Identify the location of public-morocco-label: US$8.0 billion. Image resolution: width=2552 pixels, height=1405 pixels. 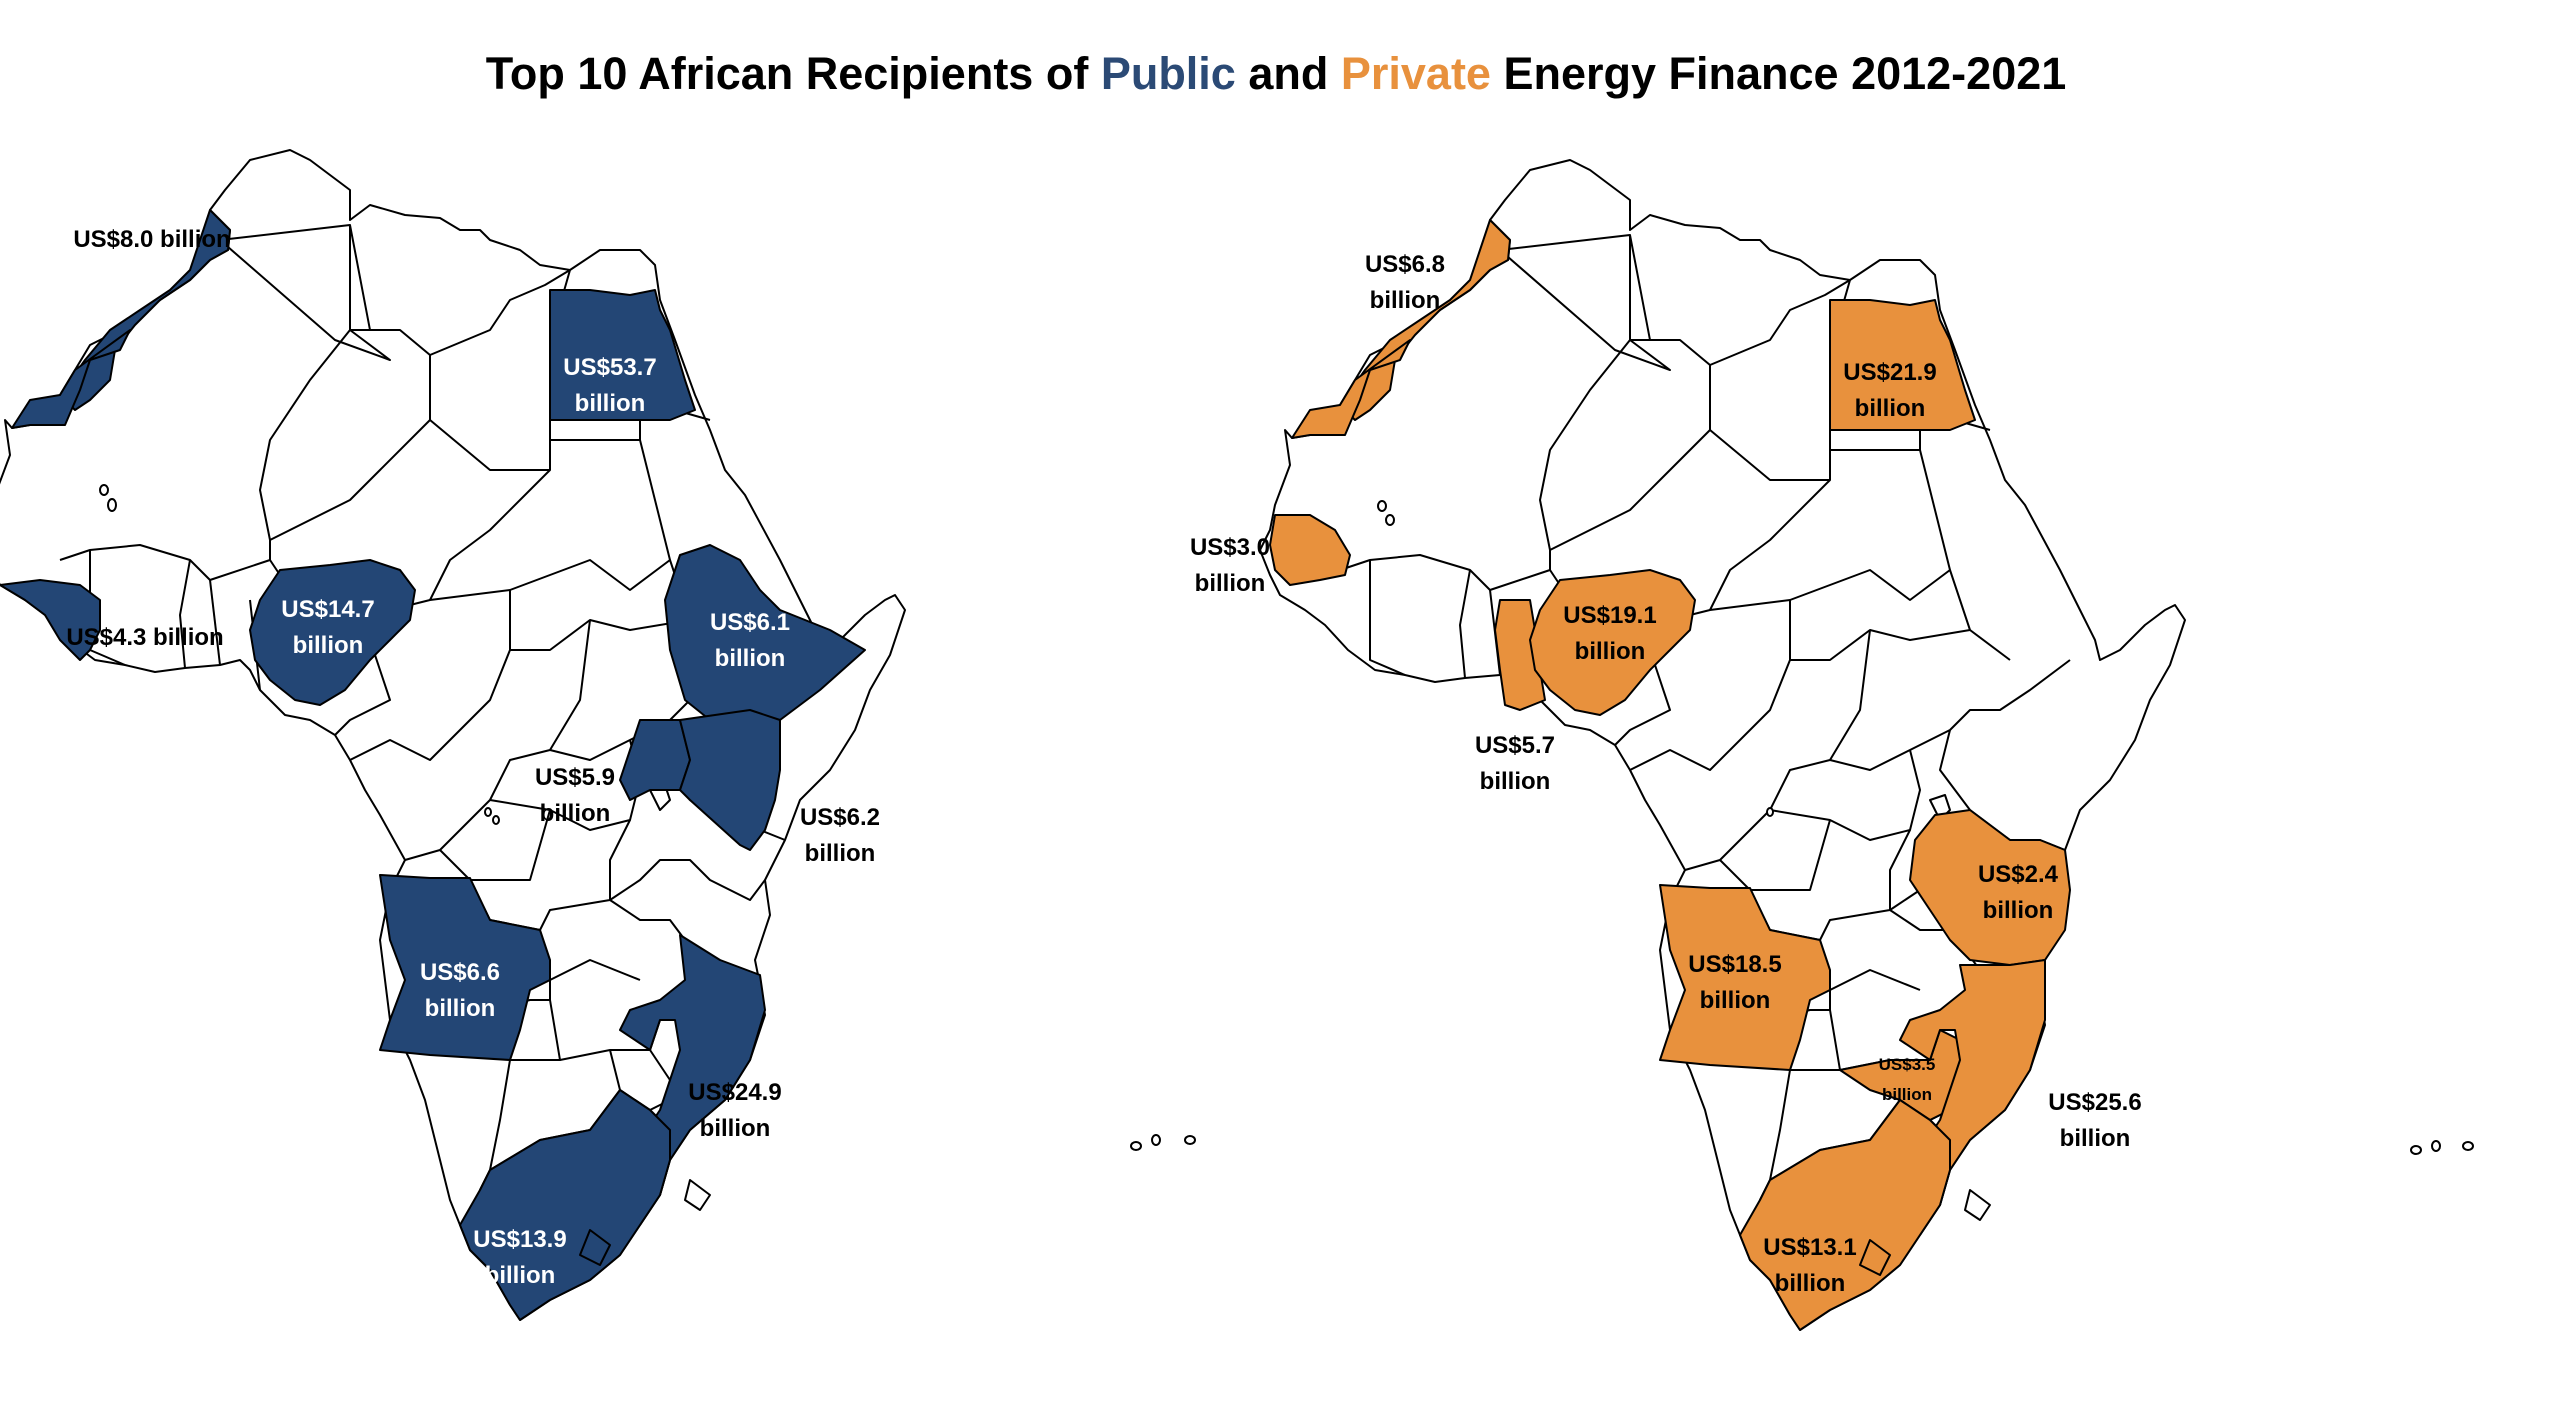
(151, 239).